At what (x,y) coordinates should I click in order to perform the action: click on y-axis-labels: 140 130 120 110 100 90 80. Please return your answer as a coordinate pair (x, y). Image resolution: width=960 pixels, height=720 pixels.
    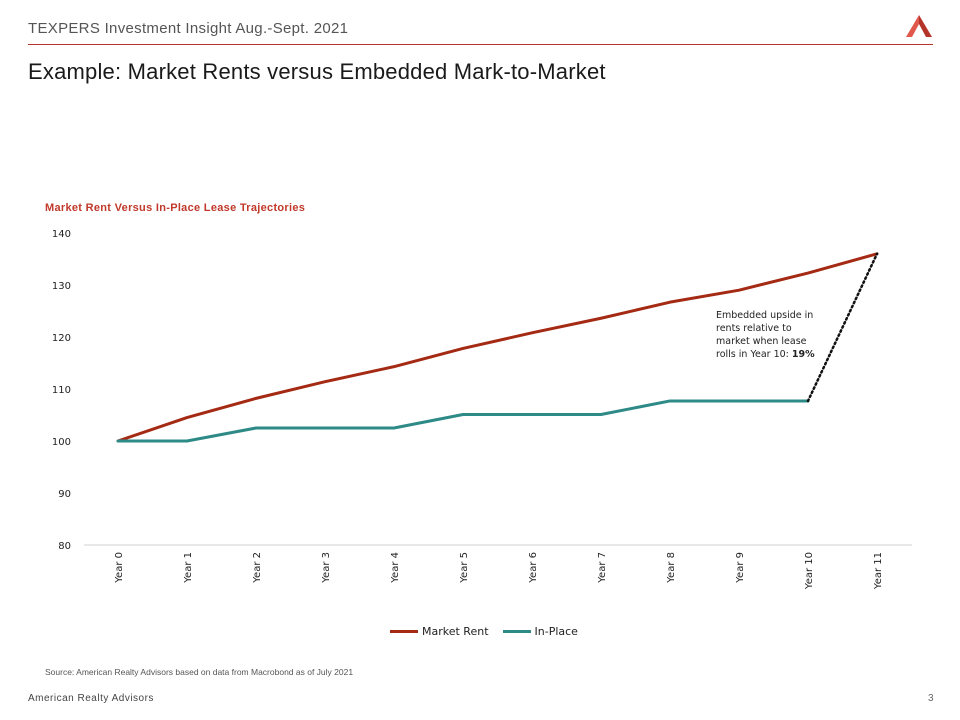
    Looking at the image, I should click on (61, 390).